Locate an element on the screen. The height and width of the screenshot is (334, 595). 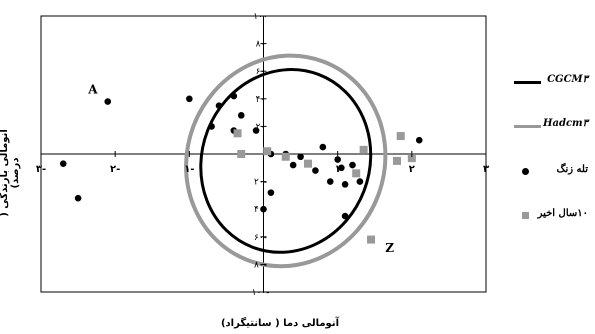
y-tick-label: ۱۰۰- is located at coordinates (261, 293).